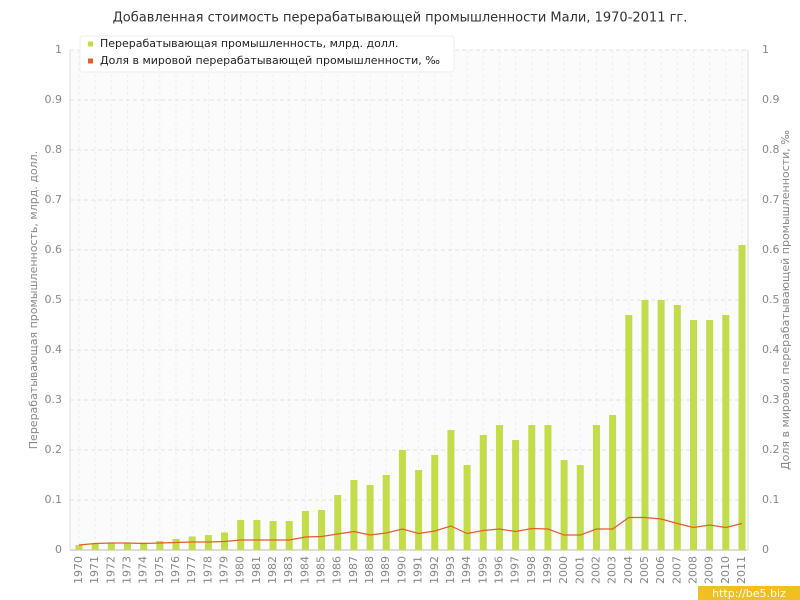 This screenshot has height=600, width=800. I want to click on x-tick-label: 1999, so click(547, 570).